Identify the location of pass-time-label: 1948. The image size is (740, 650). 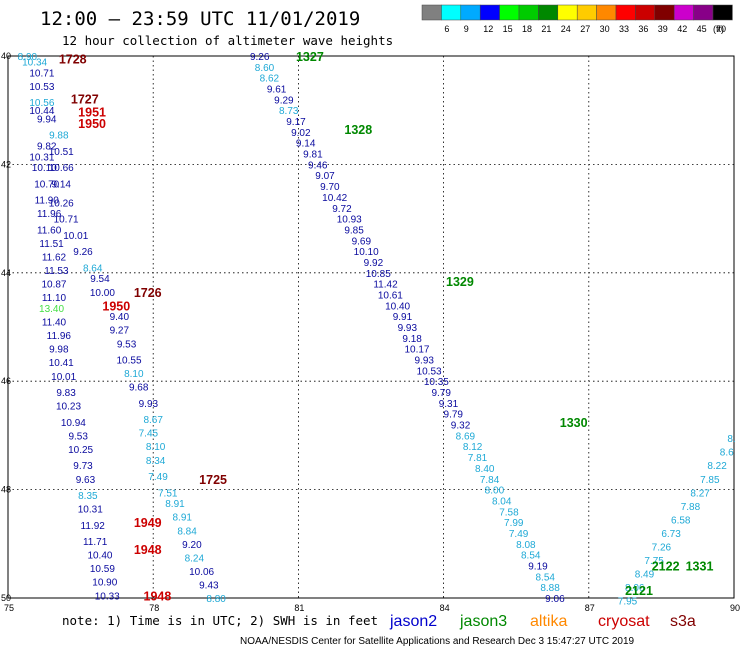
(148, 550).